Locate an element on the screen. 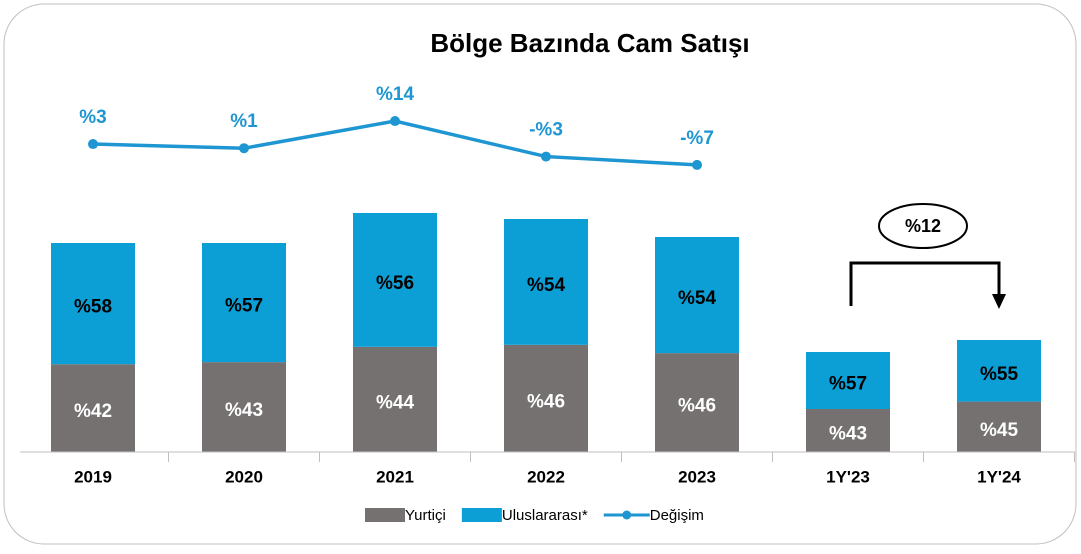 The width and height of the screenshot is (1081, 554). legend-label: Değişim is located at coordinates (677, 515).